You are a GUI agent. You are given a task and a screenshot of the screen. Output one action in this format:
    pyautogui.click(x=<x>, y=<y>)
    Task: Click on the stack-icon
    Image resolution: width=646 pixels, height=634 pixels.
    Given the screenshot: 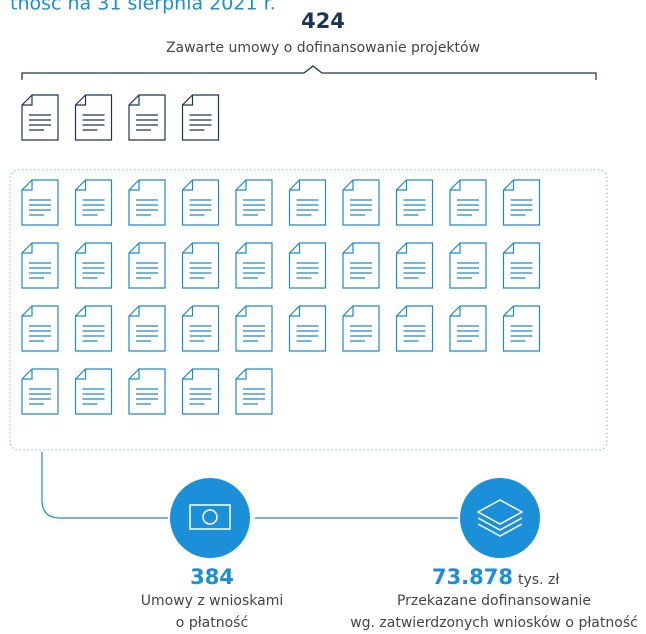 What is the action you would take?
    pyautogui.click(x=500, y=518)
    